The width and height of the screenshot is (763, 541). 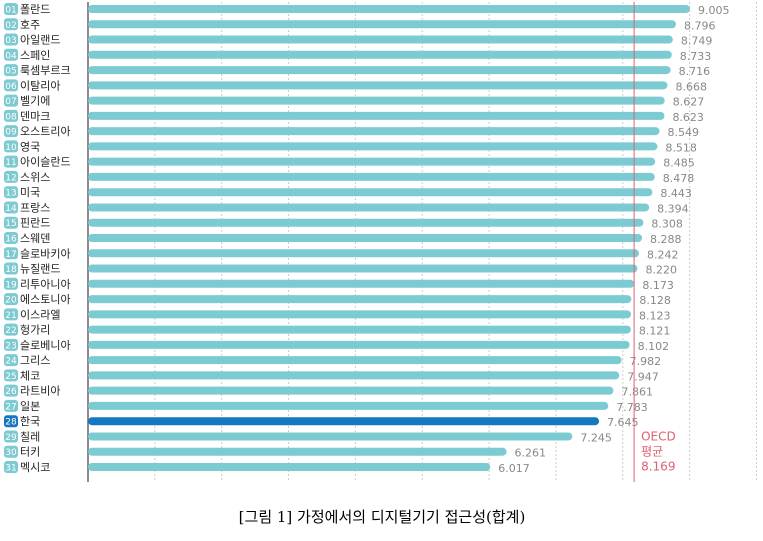 I want to click on value-label: 8.518, so click(x=681, y=147).